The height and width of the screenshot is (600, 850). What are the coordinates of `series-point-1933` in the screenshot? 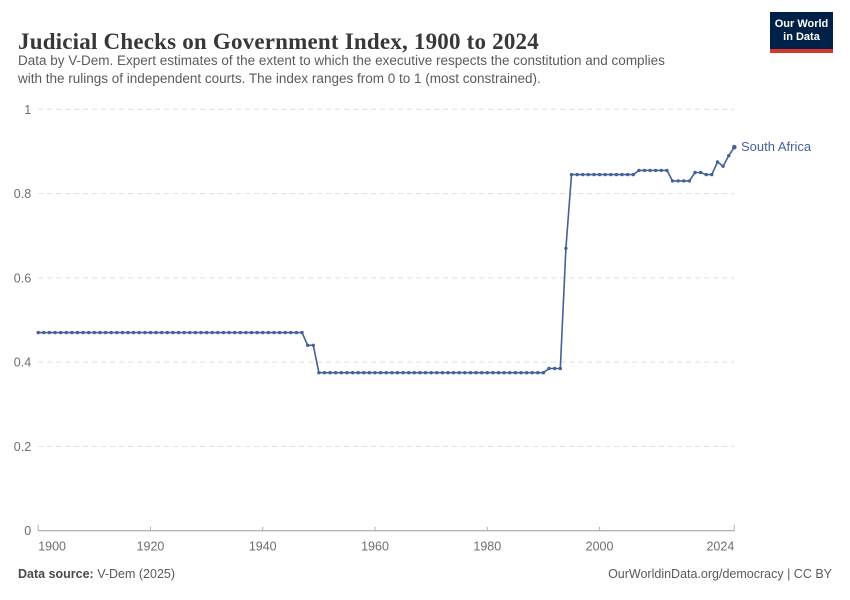 It's located at (223, 332).